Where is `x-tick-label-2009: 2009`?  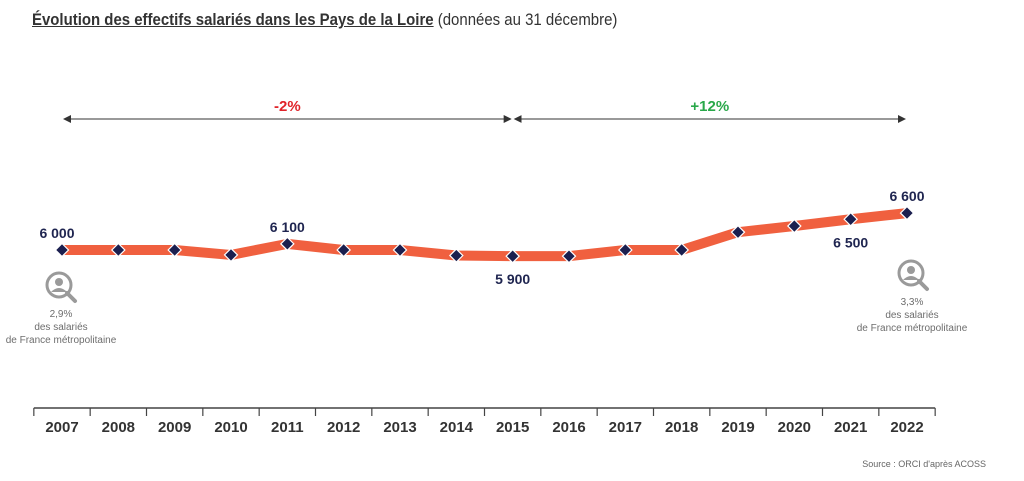
x-tick-label-2009: 2009 is located at coordinates (174, 427).